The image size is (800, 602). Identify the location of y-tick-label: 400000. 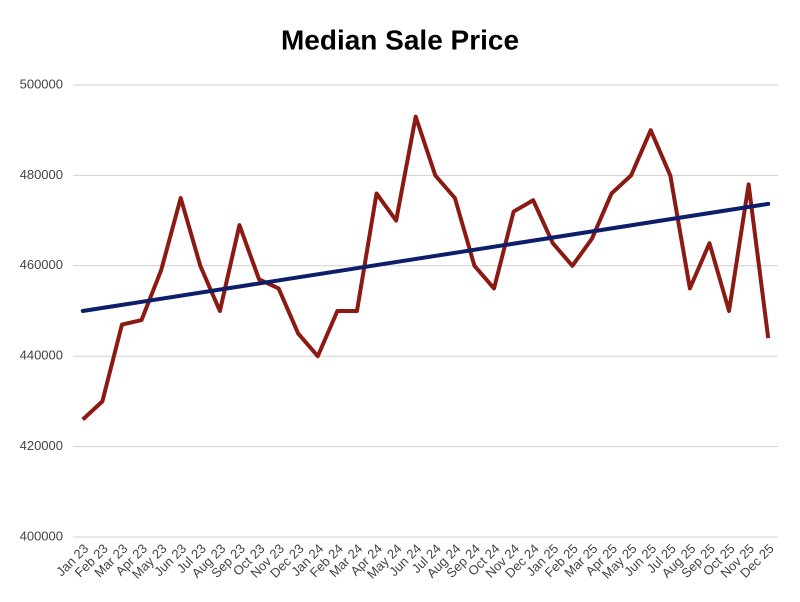
(41, 535).